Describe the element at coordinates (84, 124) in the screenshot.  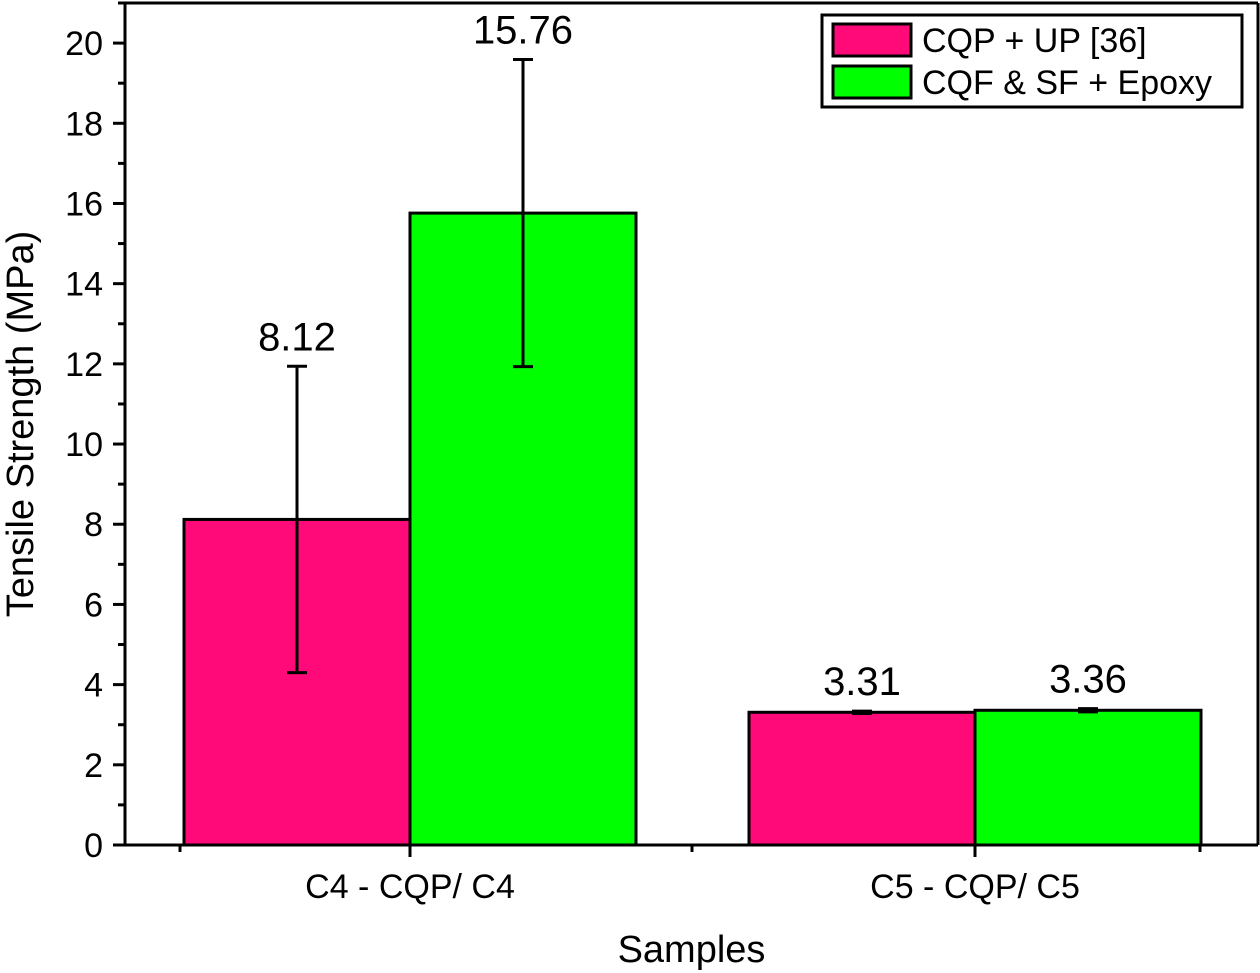
I see `y-tick-label: 18` at that location.